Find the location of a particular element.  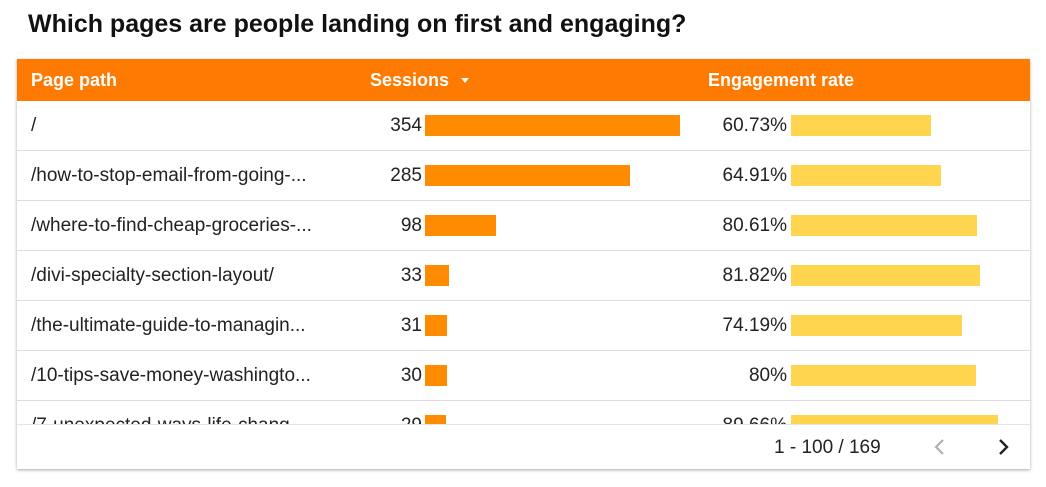

table-header: Page path Sessions Engagement rate is located at coordinates (523, 80).